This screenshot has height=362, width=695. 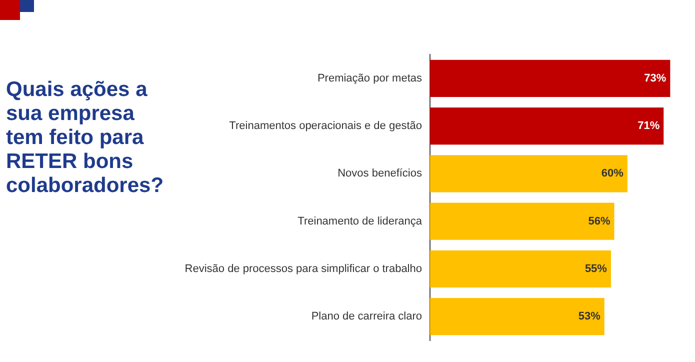 I want to click on y-tick-label: Novos benefícios, so click(x=380, y=174).